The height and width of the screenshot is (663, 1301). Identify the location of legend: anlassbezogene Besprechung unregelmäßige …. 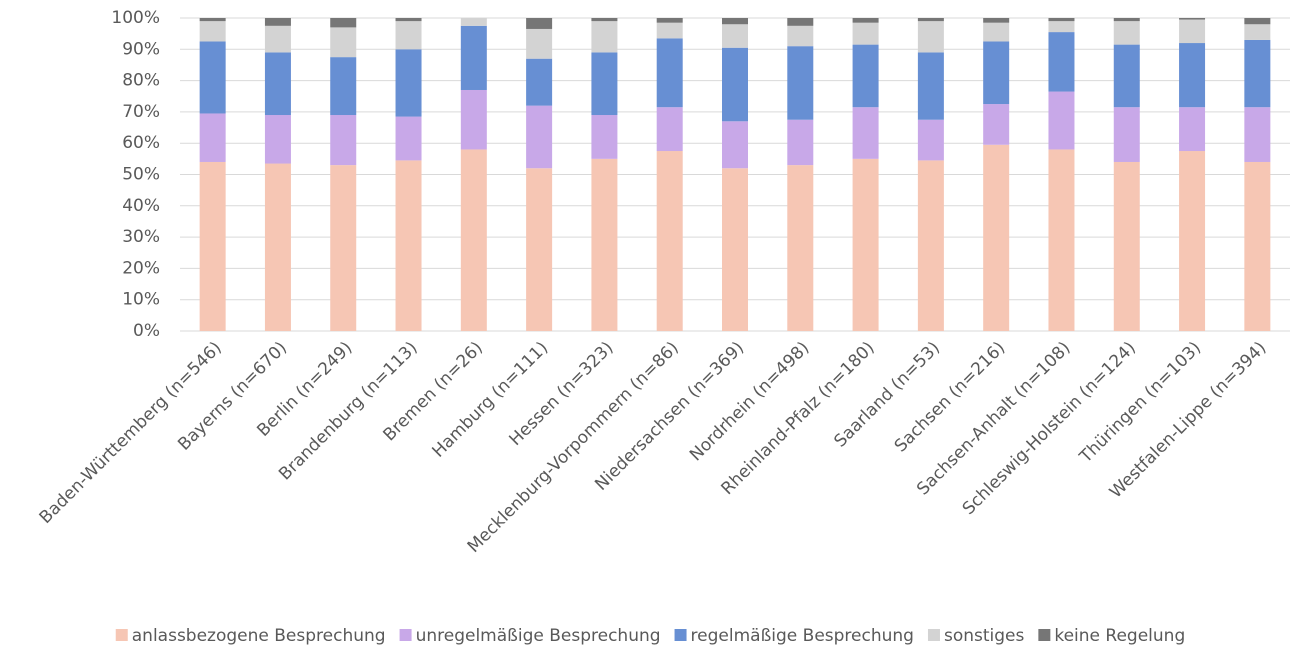
(650, 636).